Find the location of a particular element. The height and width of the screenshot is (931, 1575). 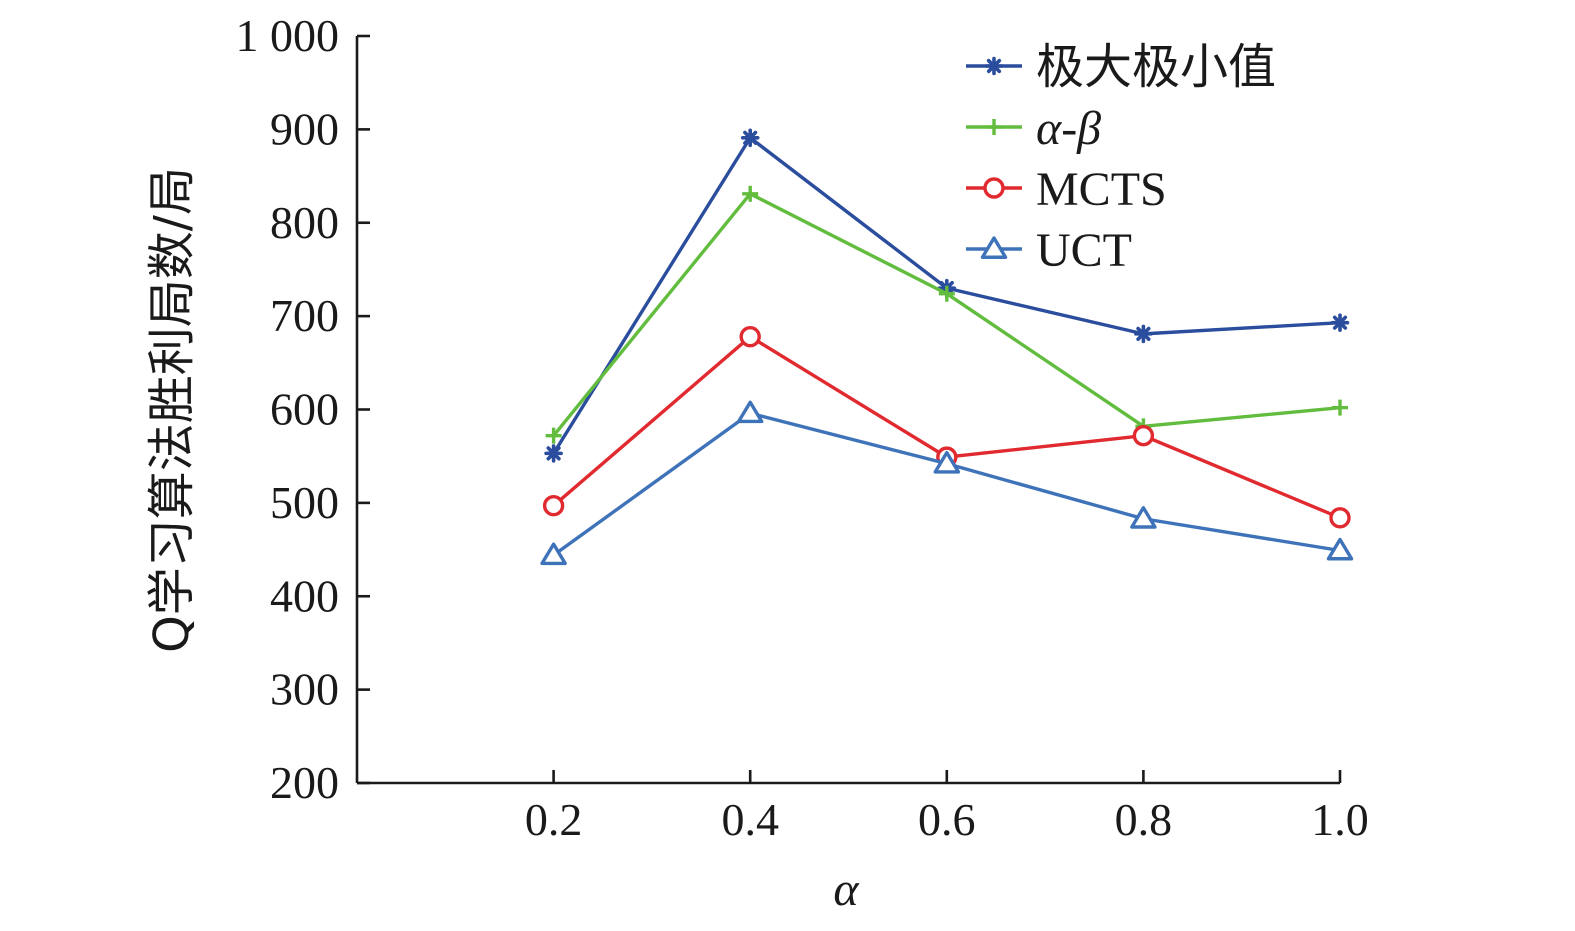

legend-item: α-β is located at coordinates (1033, 128).